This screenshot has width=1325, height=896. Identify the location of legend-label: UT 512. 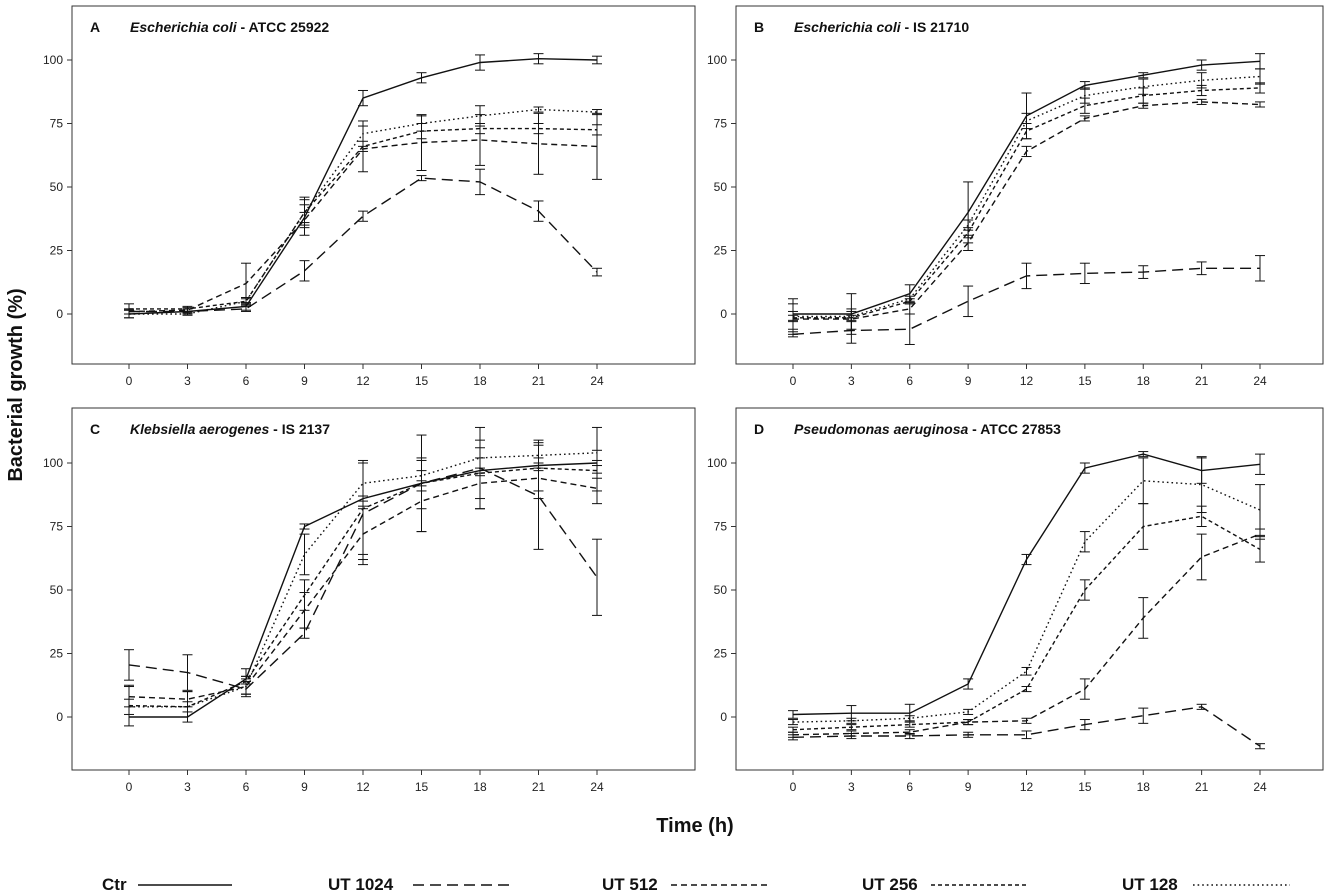
(630, 884).